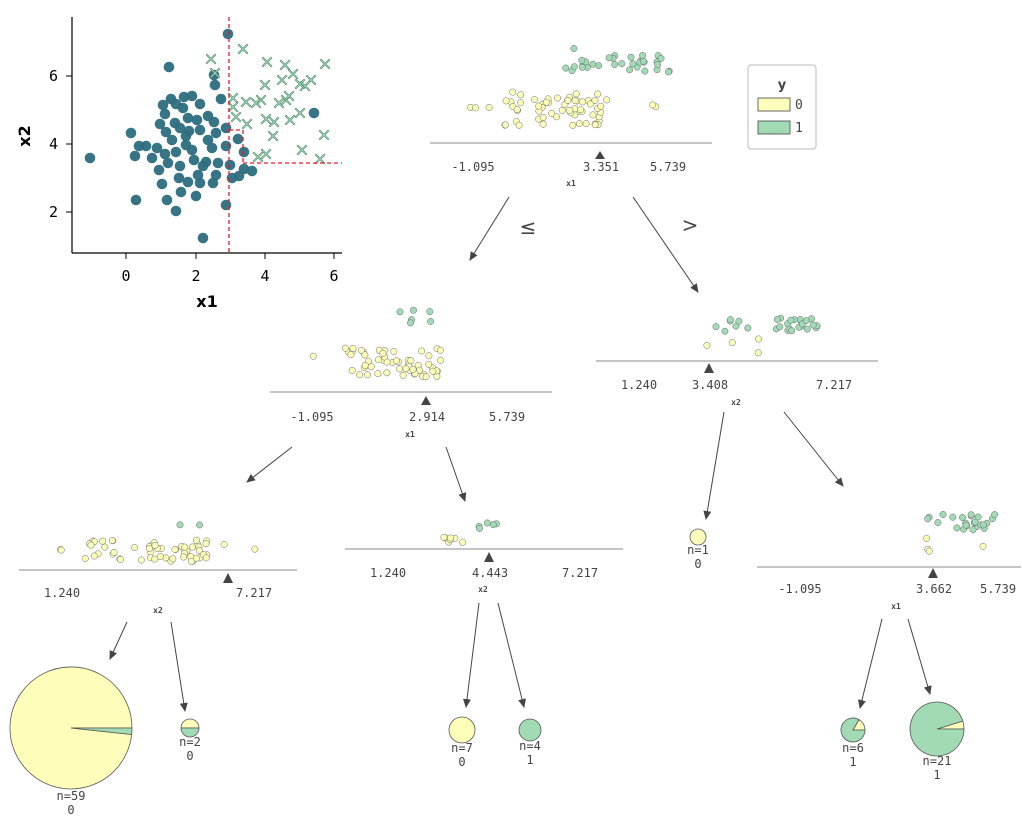 The height and width of the screenshot is (816, 1022). I want to click on leaf-count: n=21, so click(937, 761).